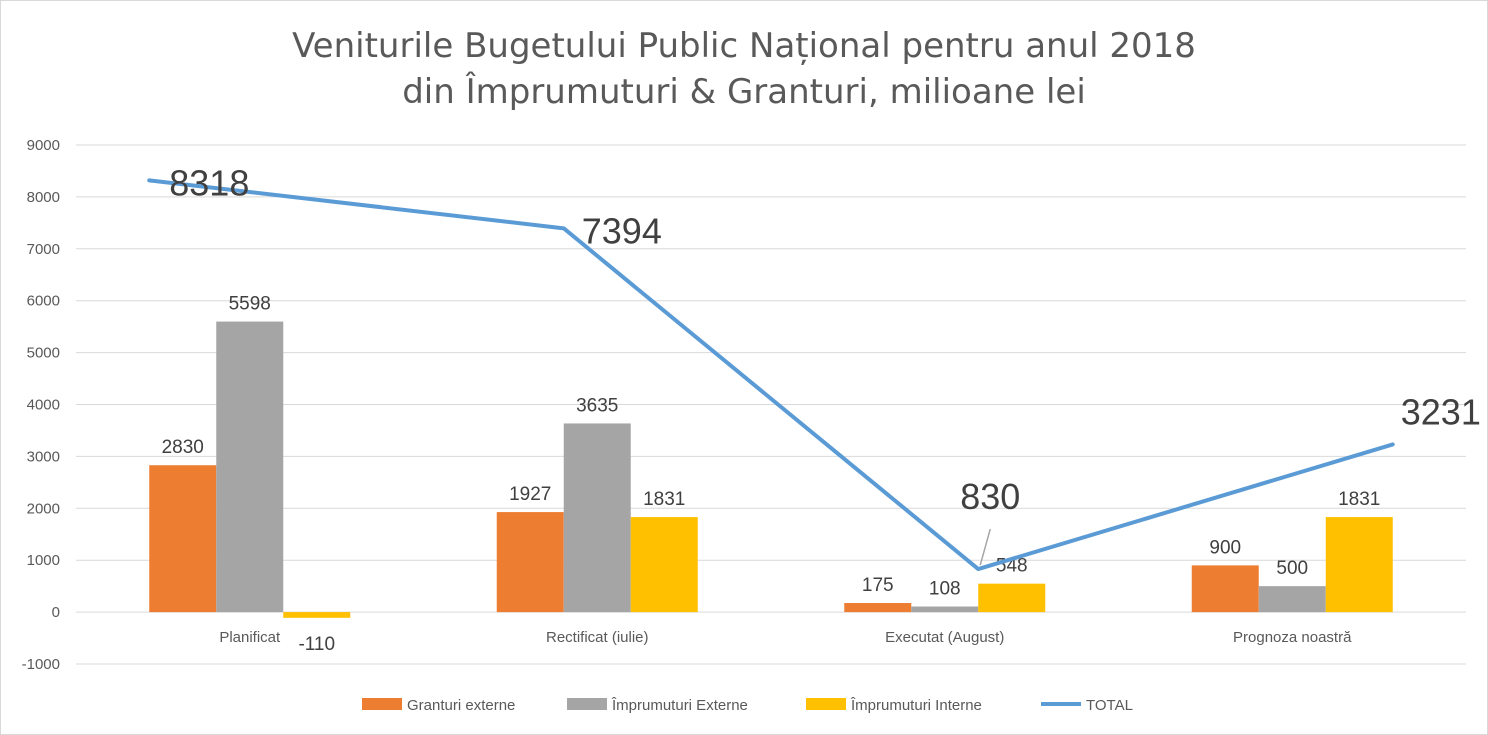 This screenshot has height=735, width=1488. What do you see at coordinates (56, 612) in the screenshot?
I see `y-tick-label-0: 0` at bounding box center [56, 612].